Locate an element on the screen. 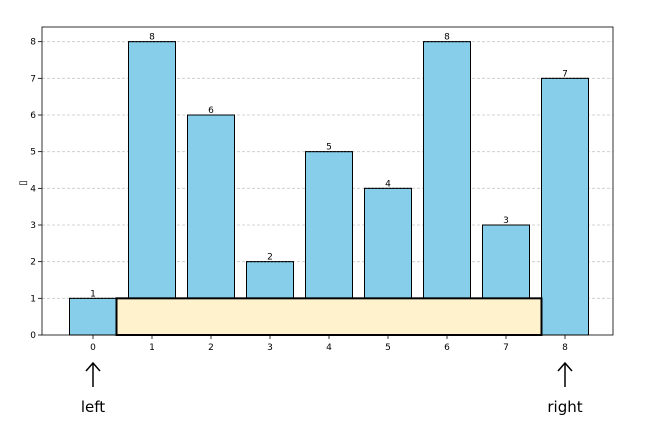  y-tick-label: 7 is located at coordinates (33, 79).